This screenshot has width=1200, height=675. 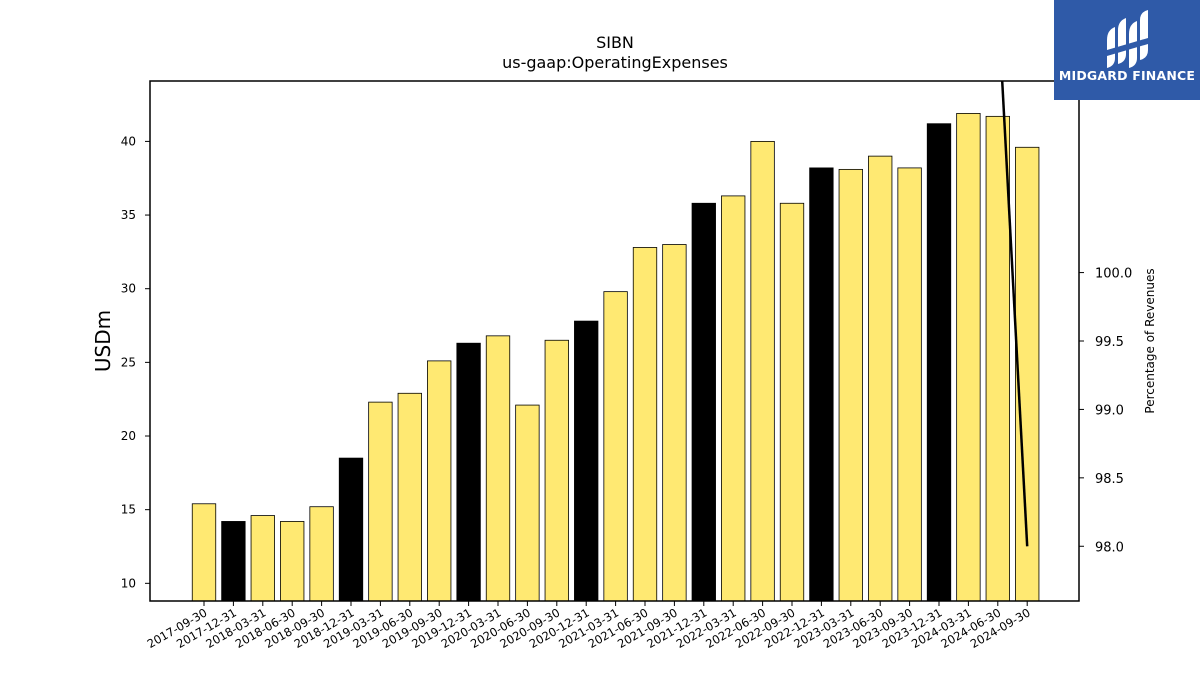 What do you see at coordinates (128, 215) in the screenshot?
I see `y-tick-label: 35` at bounding box center [128, 215].